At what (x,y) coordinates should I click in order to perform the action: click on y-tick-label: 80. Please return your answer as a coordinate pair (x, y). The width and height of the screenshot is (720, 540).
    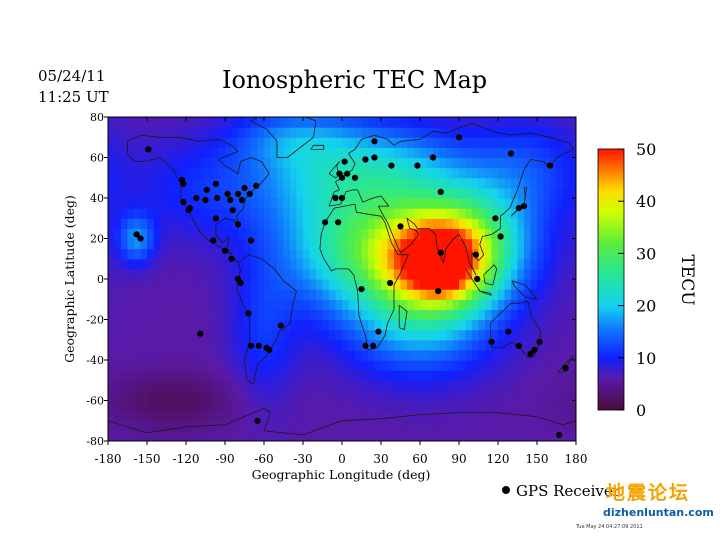
    Looking at the image, I should click on (97, 117).